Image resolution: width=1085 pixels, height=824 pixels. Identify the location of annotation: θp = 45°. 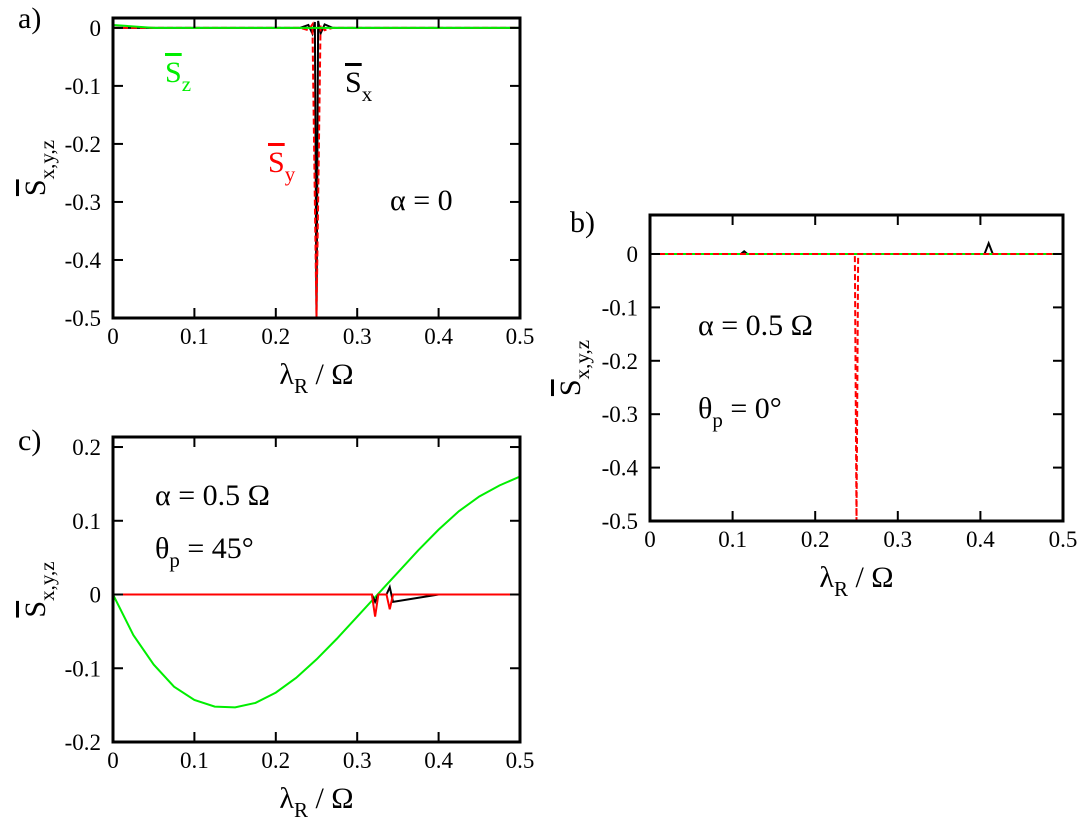
(204, 552).